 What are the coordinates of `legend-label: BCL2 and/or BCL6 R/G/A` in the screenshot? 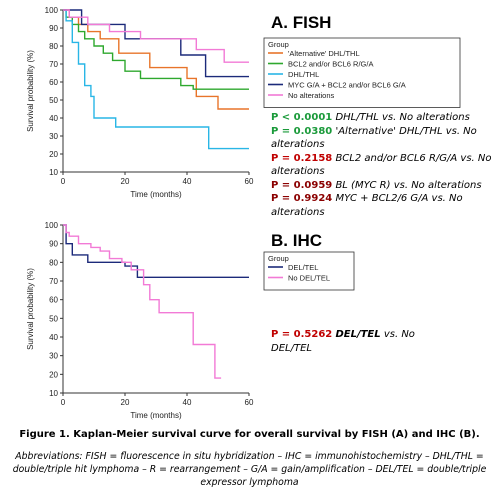 It's located at (330, 64).